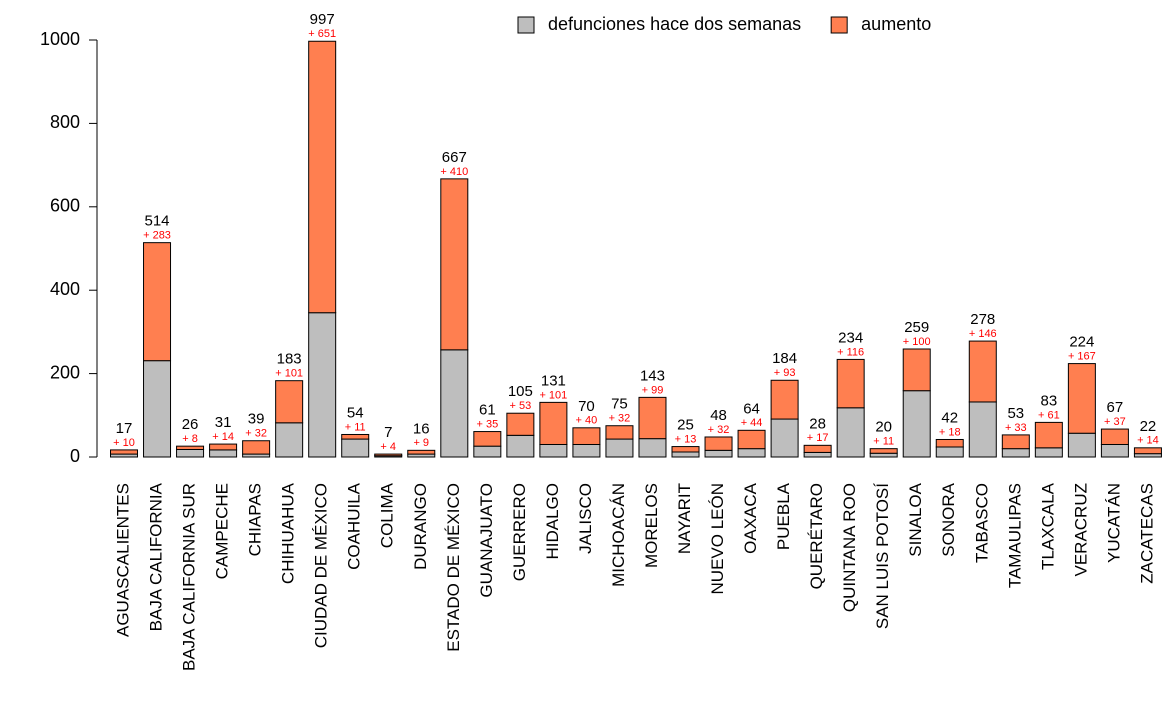 The width and height of the screenshot is (1162, 721). What do you see at coordinates (65, 206) in the screenshot?
I see `y-tick-label: 600` at bounding box center [65, 206].